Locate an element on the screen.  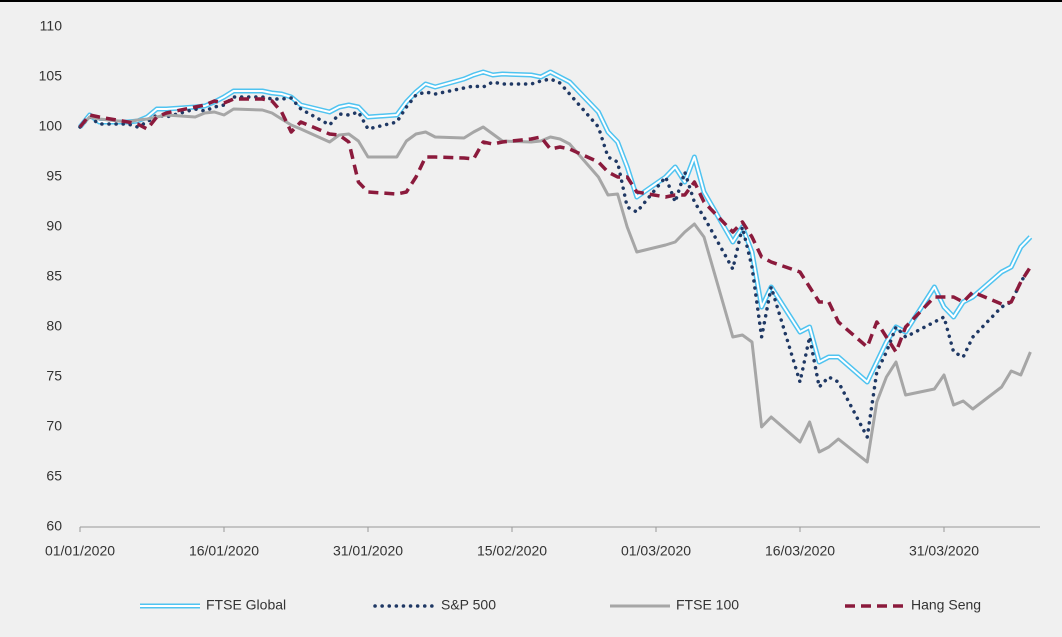
y-tick-label: 85 is located at coordinates (54, 276).